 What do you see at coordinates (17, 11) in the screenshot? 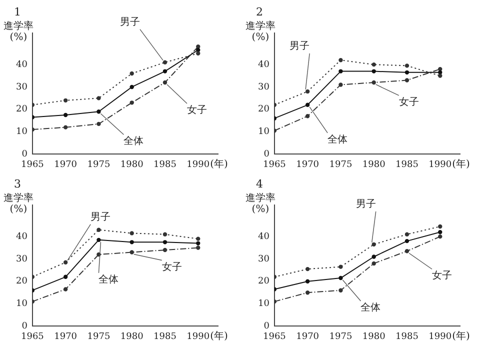
I see `chart-title: 1` at bounding box center [17, 11].